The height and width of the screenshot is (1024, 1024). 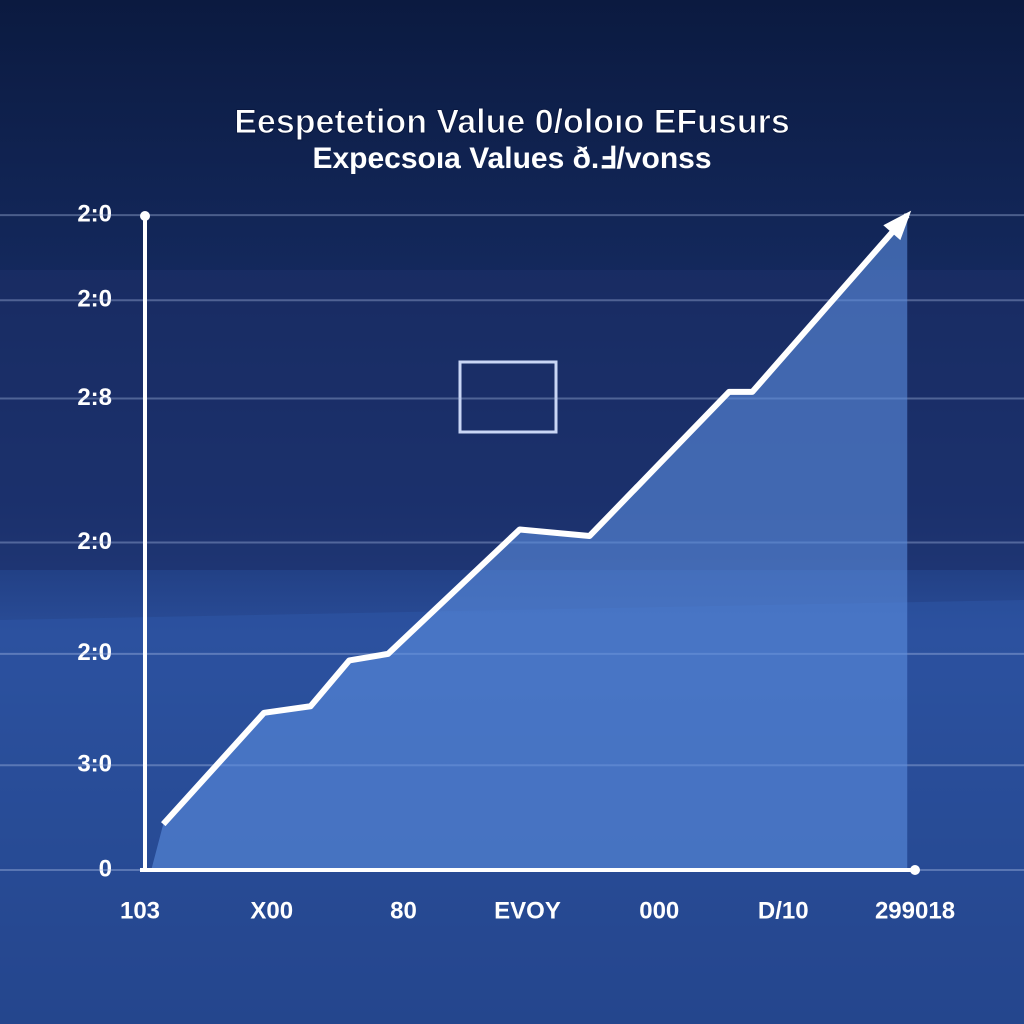 What do you see at coordinates (915, 910) in the screenshot?
I see `x-tick-label: 299018` at bounding box center [915, 910].